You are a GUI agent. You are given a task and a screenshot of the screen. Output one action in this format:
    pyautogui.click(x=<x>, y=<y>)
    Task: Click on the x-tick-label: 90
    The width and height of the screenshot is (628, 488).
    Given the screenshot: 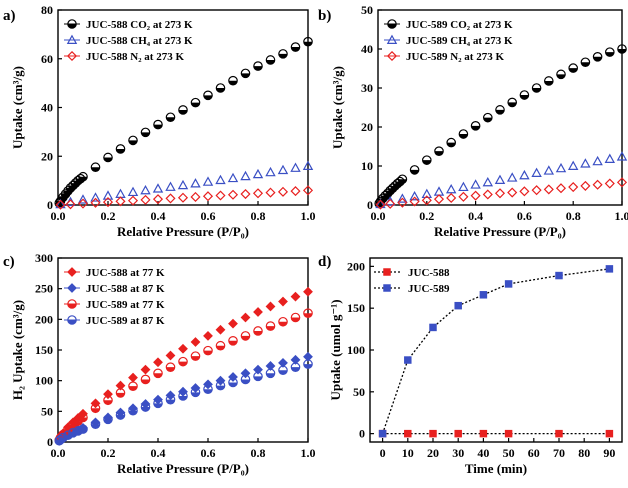 What is the action you would take?
    pyautogui.click(x=609, y=453)
    